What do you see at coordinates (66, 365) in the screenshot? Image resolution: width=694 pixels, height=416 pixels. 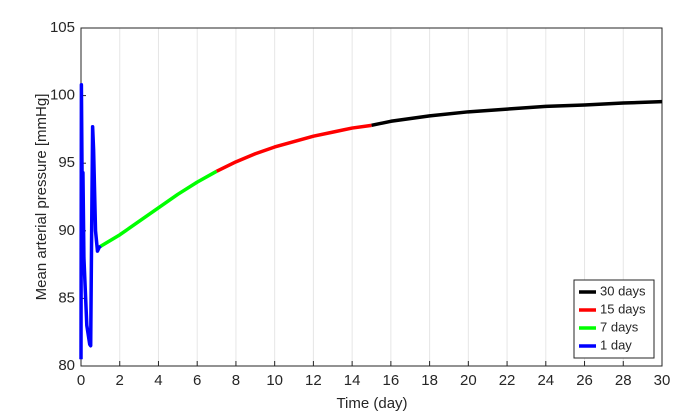 I see `y-tick-label: 80` at bounding box center [66, 365].